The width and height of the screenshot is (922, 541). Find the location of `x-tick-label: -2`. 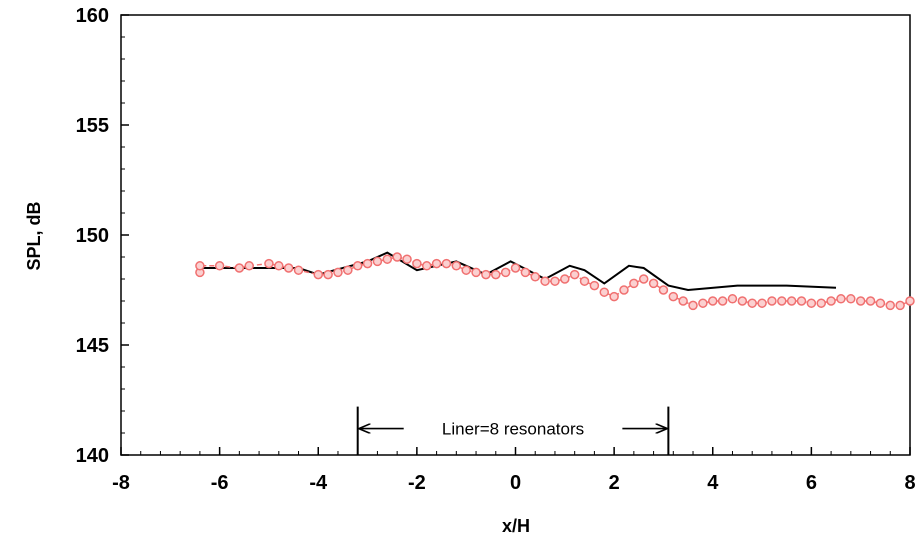

x-tick-label: -2 is located at coordinates (417, 483).